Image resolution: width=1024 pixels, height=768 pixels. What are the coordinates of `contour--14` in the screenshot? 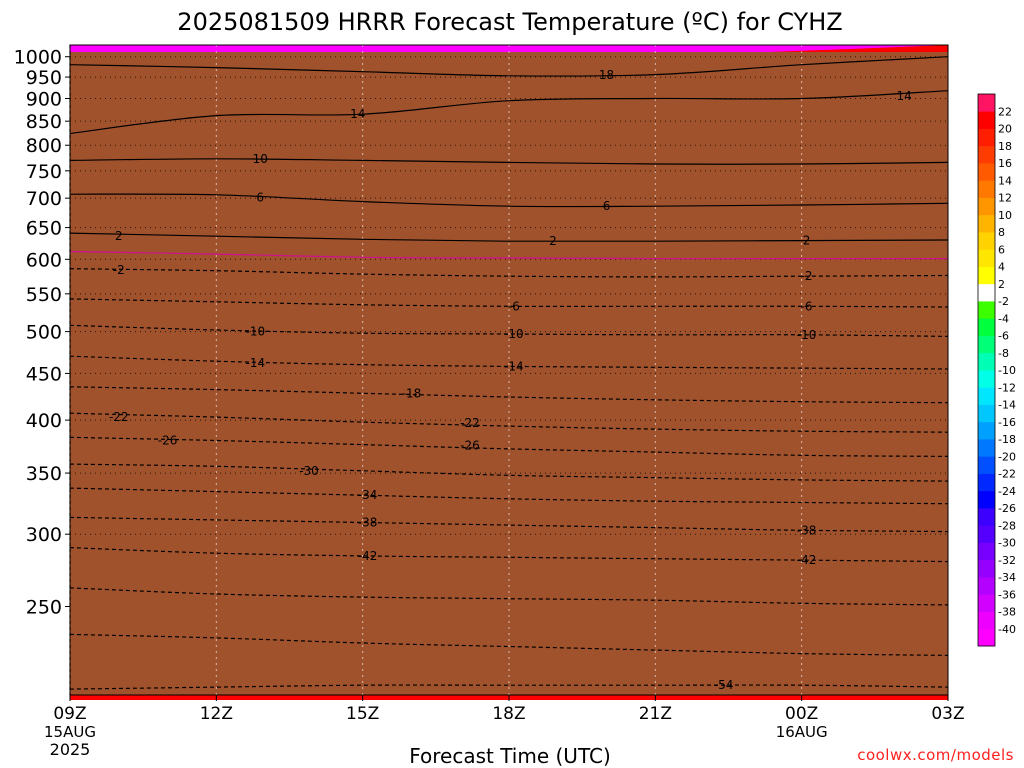 It's located at (509, 362).